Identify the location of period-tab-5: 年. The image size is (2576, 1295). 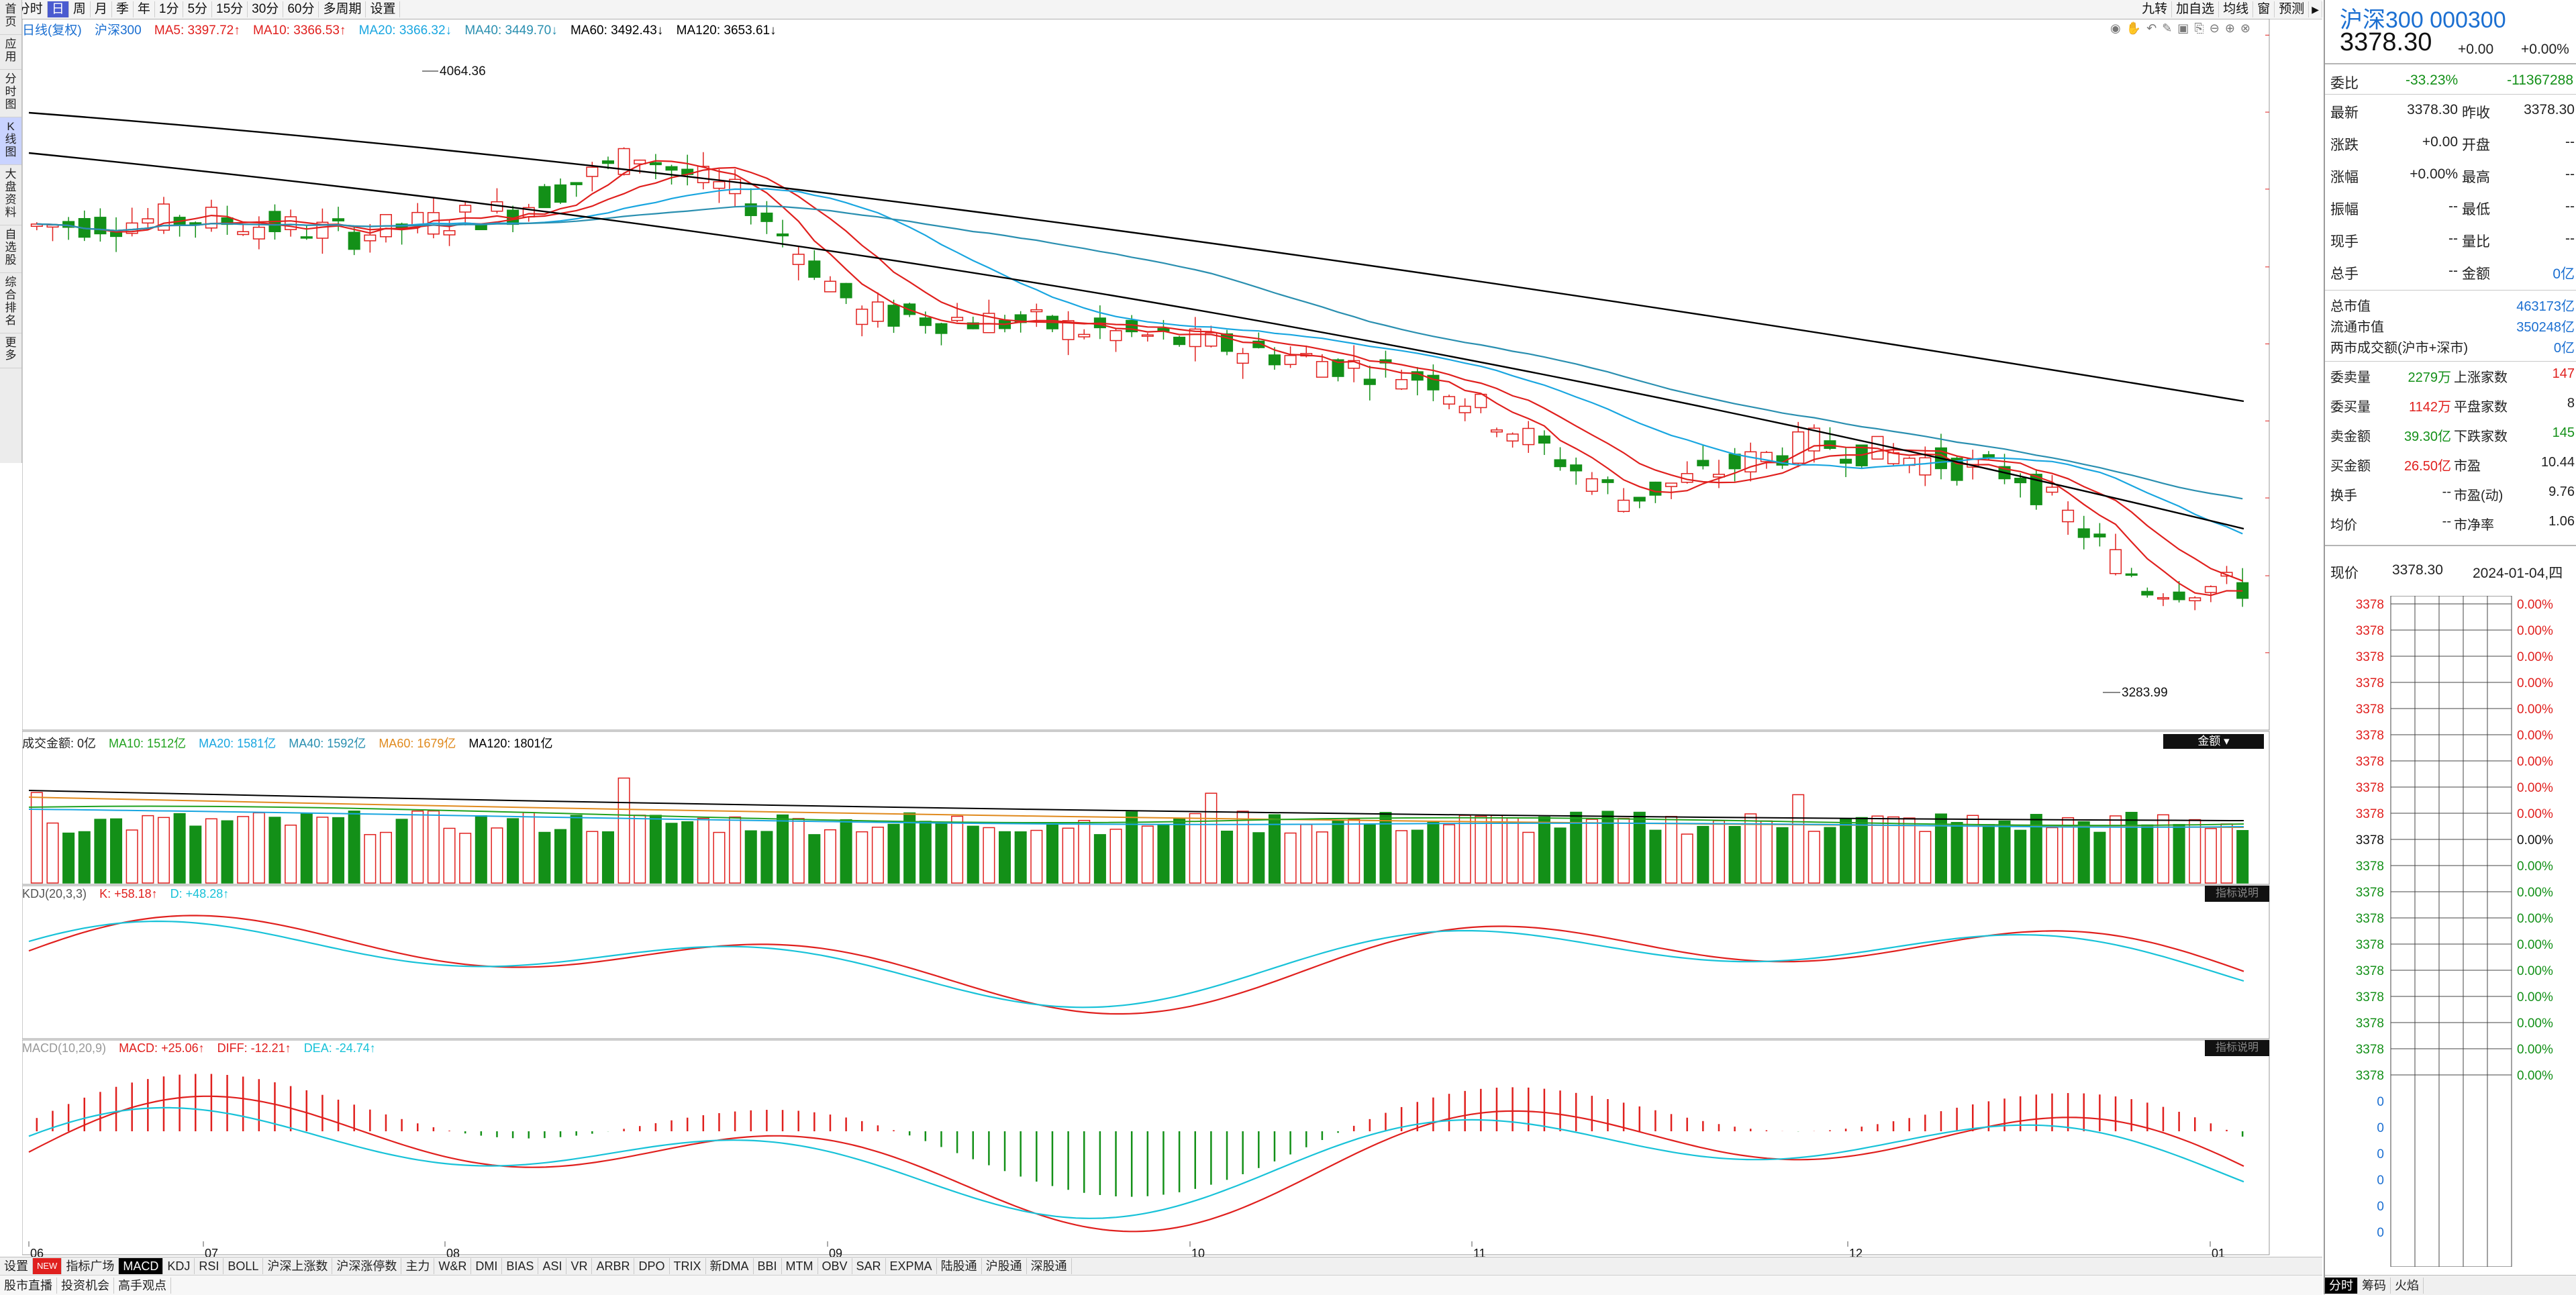
(144, 9).